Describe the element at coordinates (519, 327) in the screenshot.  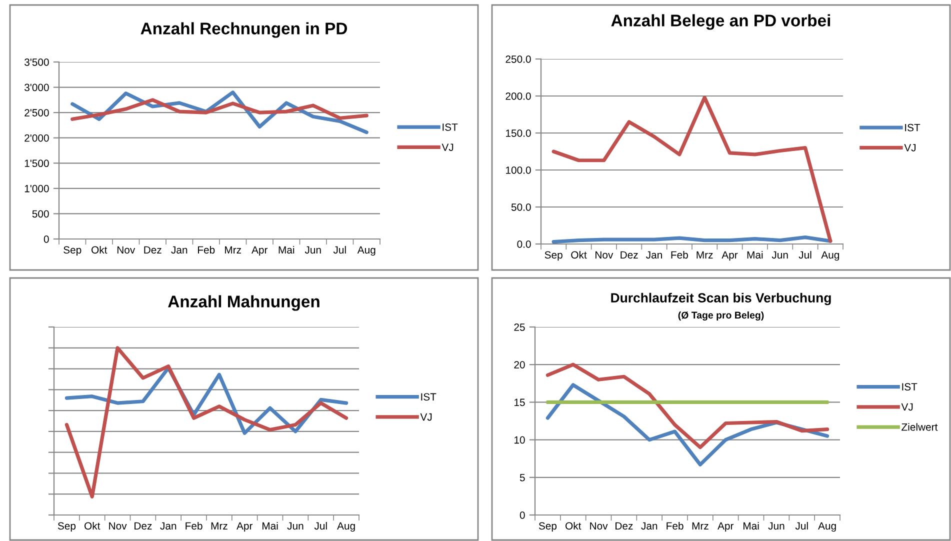
I see `y-tick-label: 25` at that location.